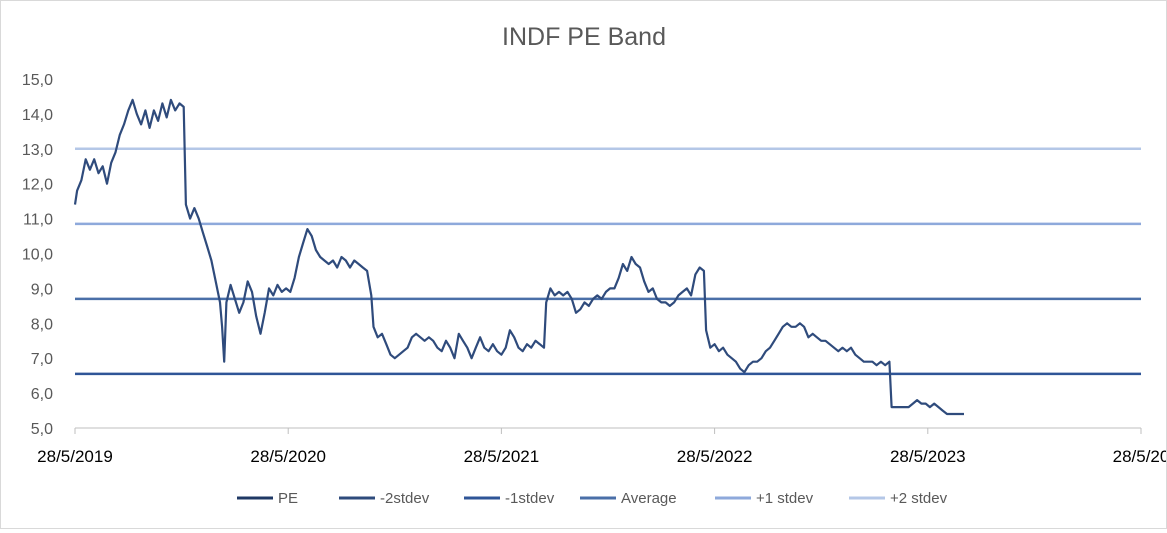  What do you see at coordinates (592, 498) in the screenshot?
I see `legend: PE -2stdev -1stdev Average +1 stdev +2 stdev` at bounding box center [592, 498].